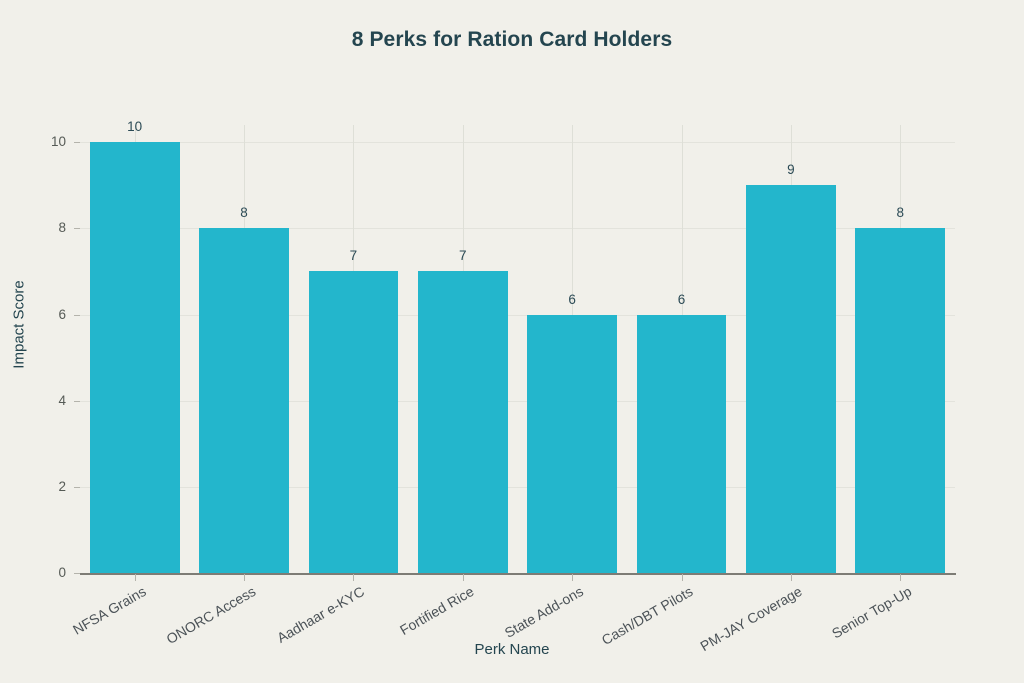 This screenshot has height=683, width=1024. Describe the element at coordinates (62, 486) in the screenshot. I see `y-tick-label: 2` at that location.